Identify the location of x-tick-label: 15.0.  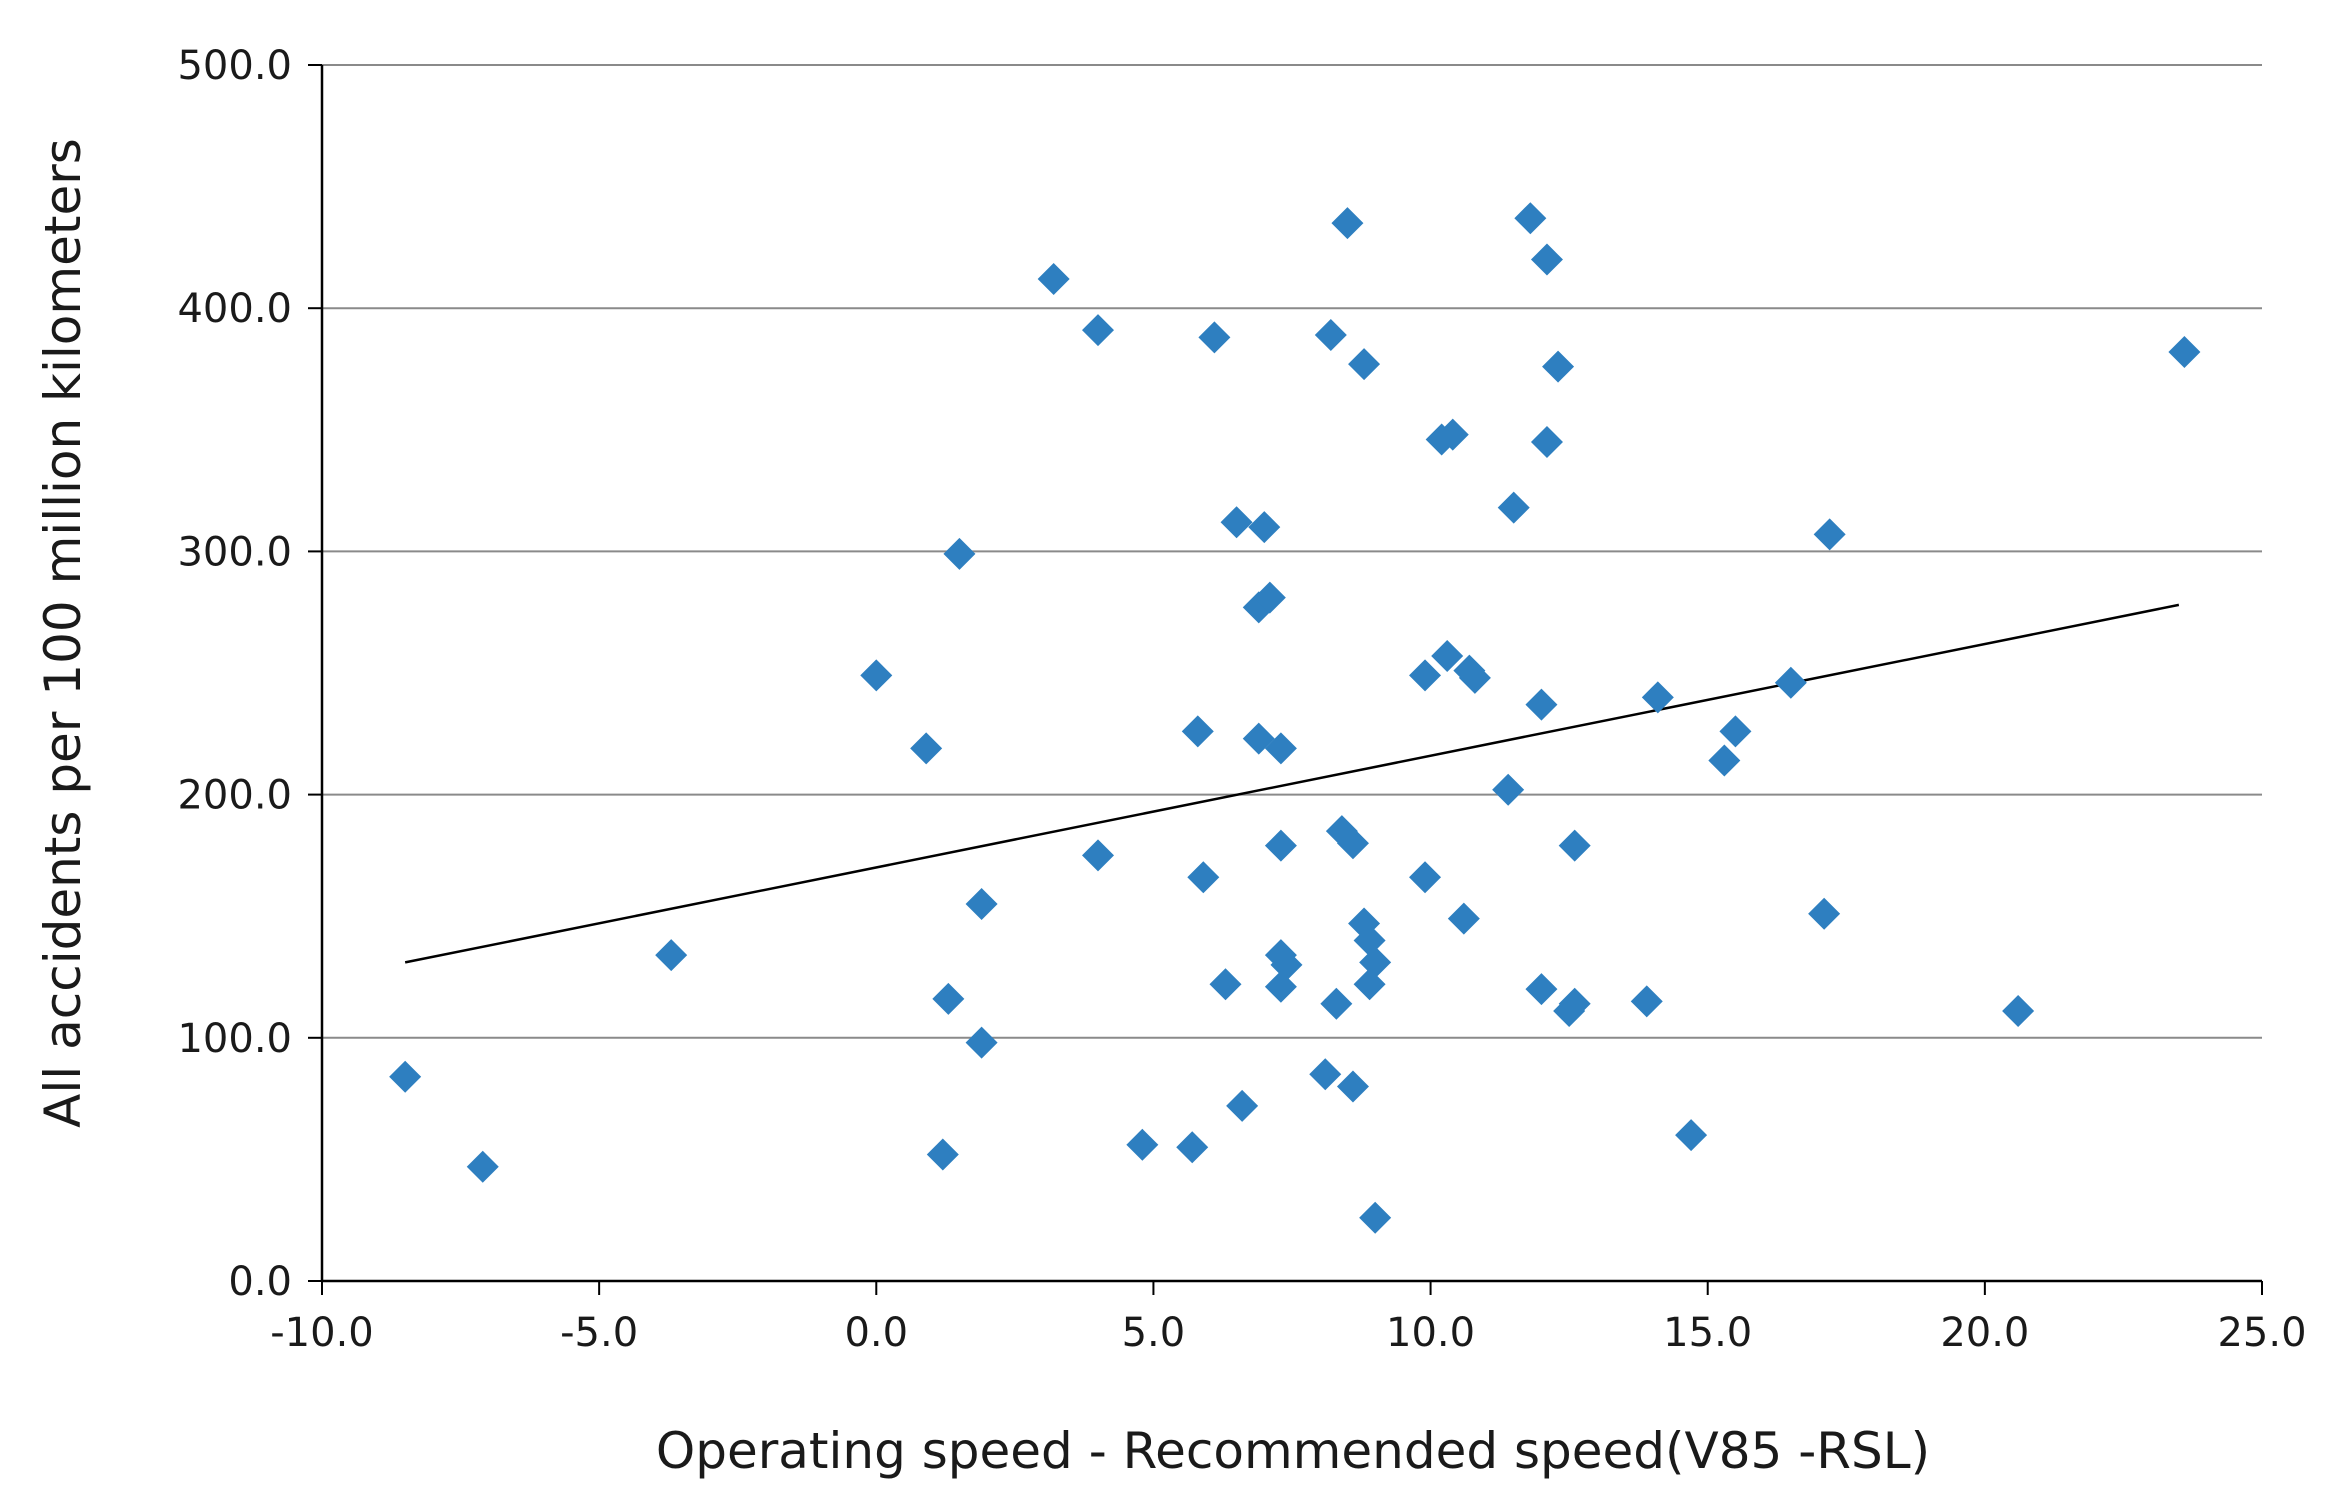
(1707, 1333).